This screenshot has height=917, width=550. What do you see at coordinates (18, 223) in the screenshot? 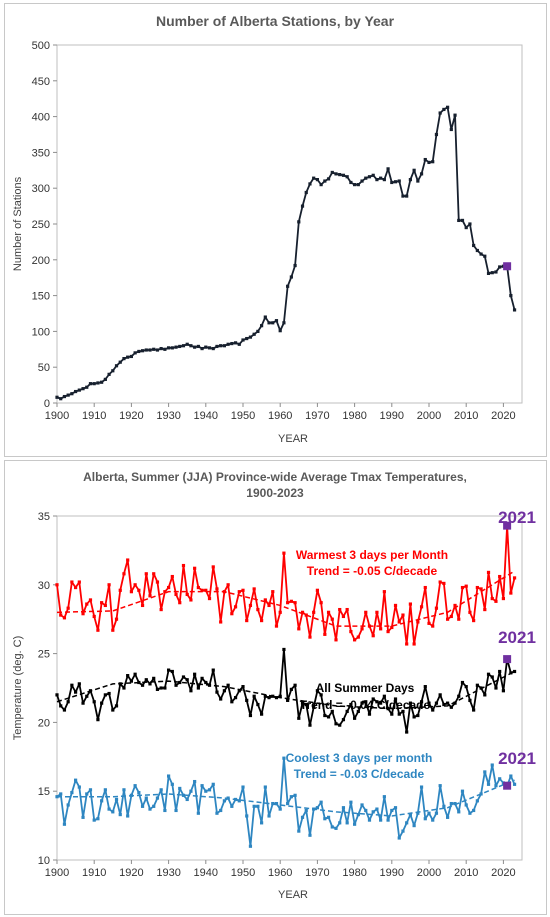
I see `y-axis-label: Number of Stations` at bounding box center [18, 223].